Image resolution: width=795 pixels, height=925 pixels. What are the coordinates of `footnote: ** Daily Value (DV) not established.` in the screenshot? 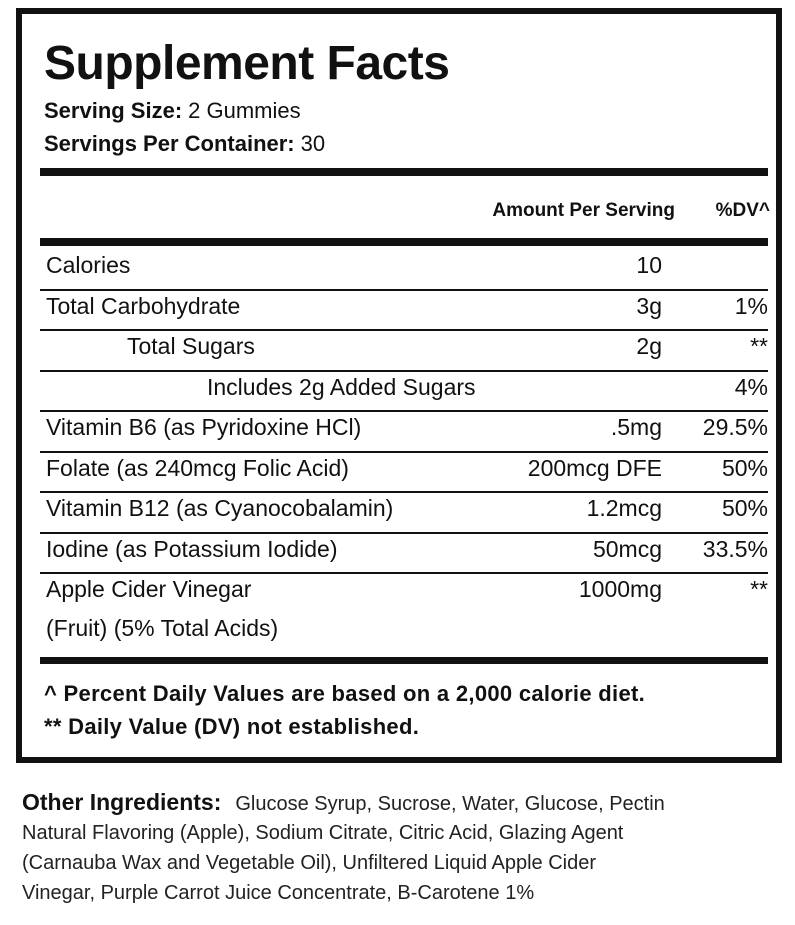 It's located at (232, 726).